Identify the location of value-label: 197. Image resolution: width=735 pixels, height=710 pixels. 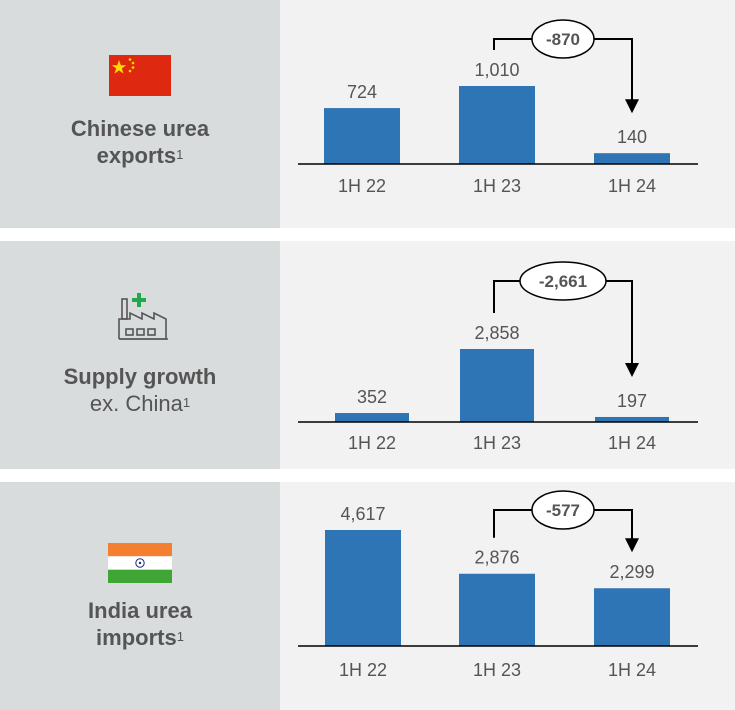
(632, 401).